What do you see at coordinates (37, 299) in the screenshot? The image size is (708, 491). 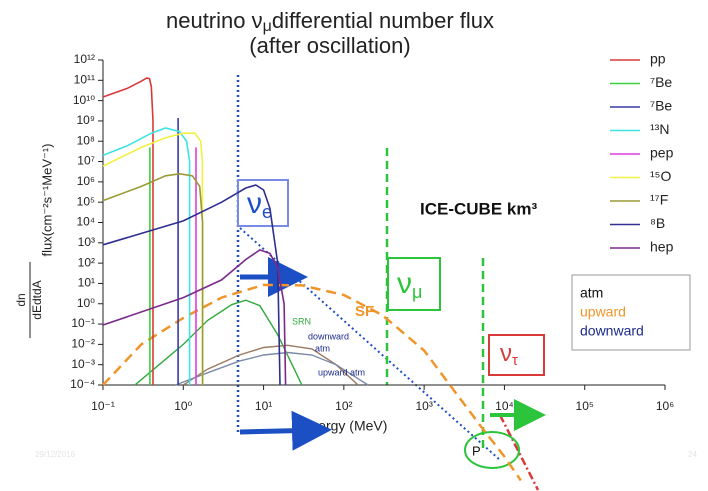 I see `y-axis-label: dEdtdA` at bounding box center [37, 299].